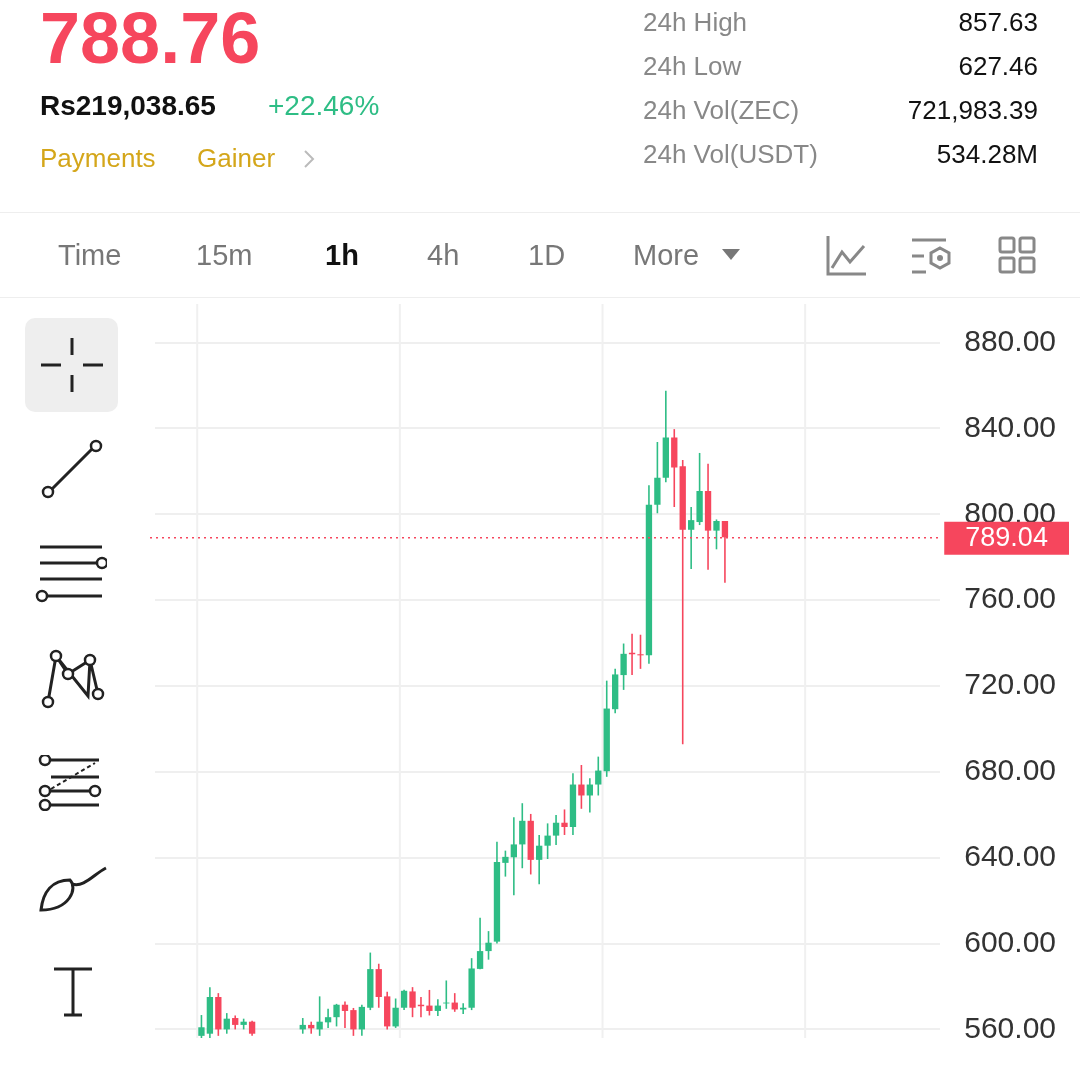 This screenshot has width=1080, height=1080. Describe the element at coordinates (443, 255) in the screenshot. I see `text: 4h` at that location.